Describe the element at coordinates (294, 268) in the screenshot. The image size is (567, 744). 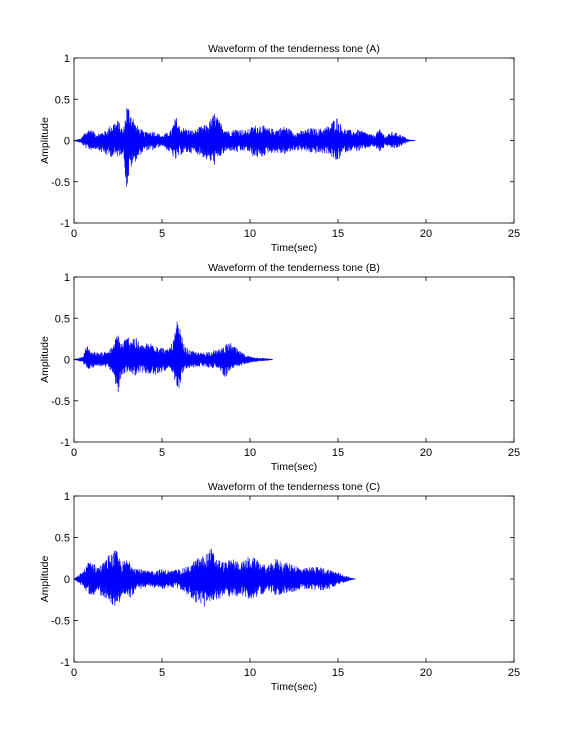
I see `chart-title: Waveform of the tenderness tone (B)` at that location.